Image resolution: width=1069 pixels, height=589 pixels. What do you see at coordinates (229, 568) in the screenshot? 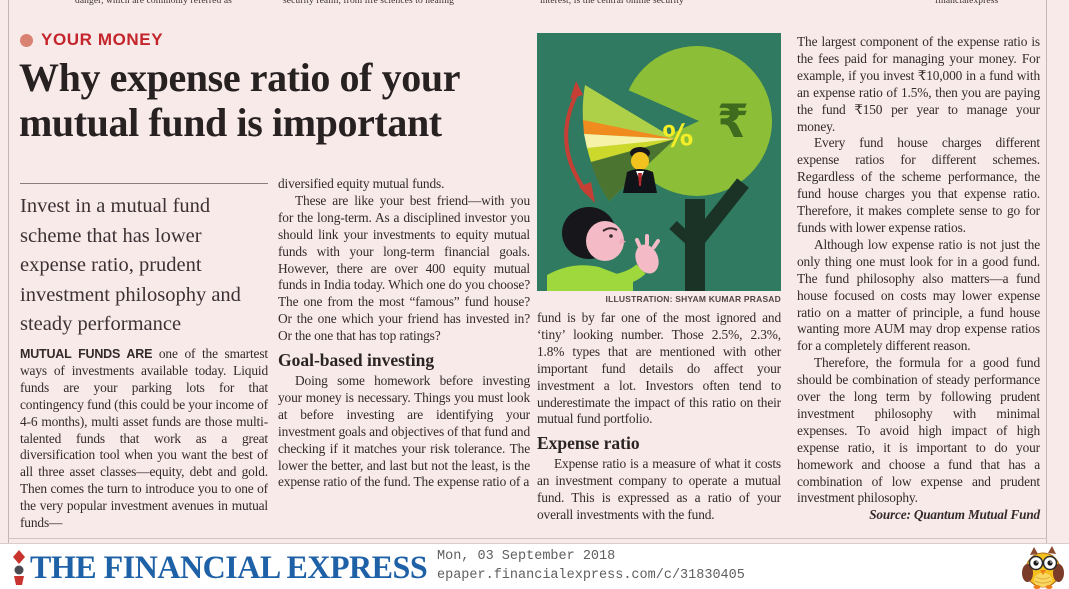
I see `financial-express-masthead: THE FINANCIAL EXPRESS` at bounding box center [229, 568].